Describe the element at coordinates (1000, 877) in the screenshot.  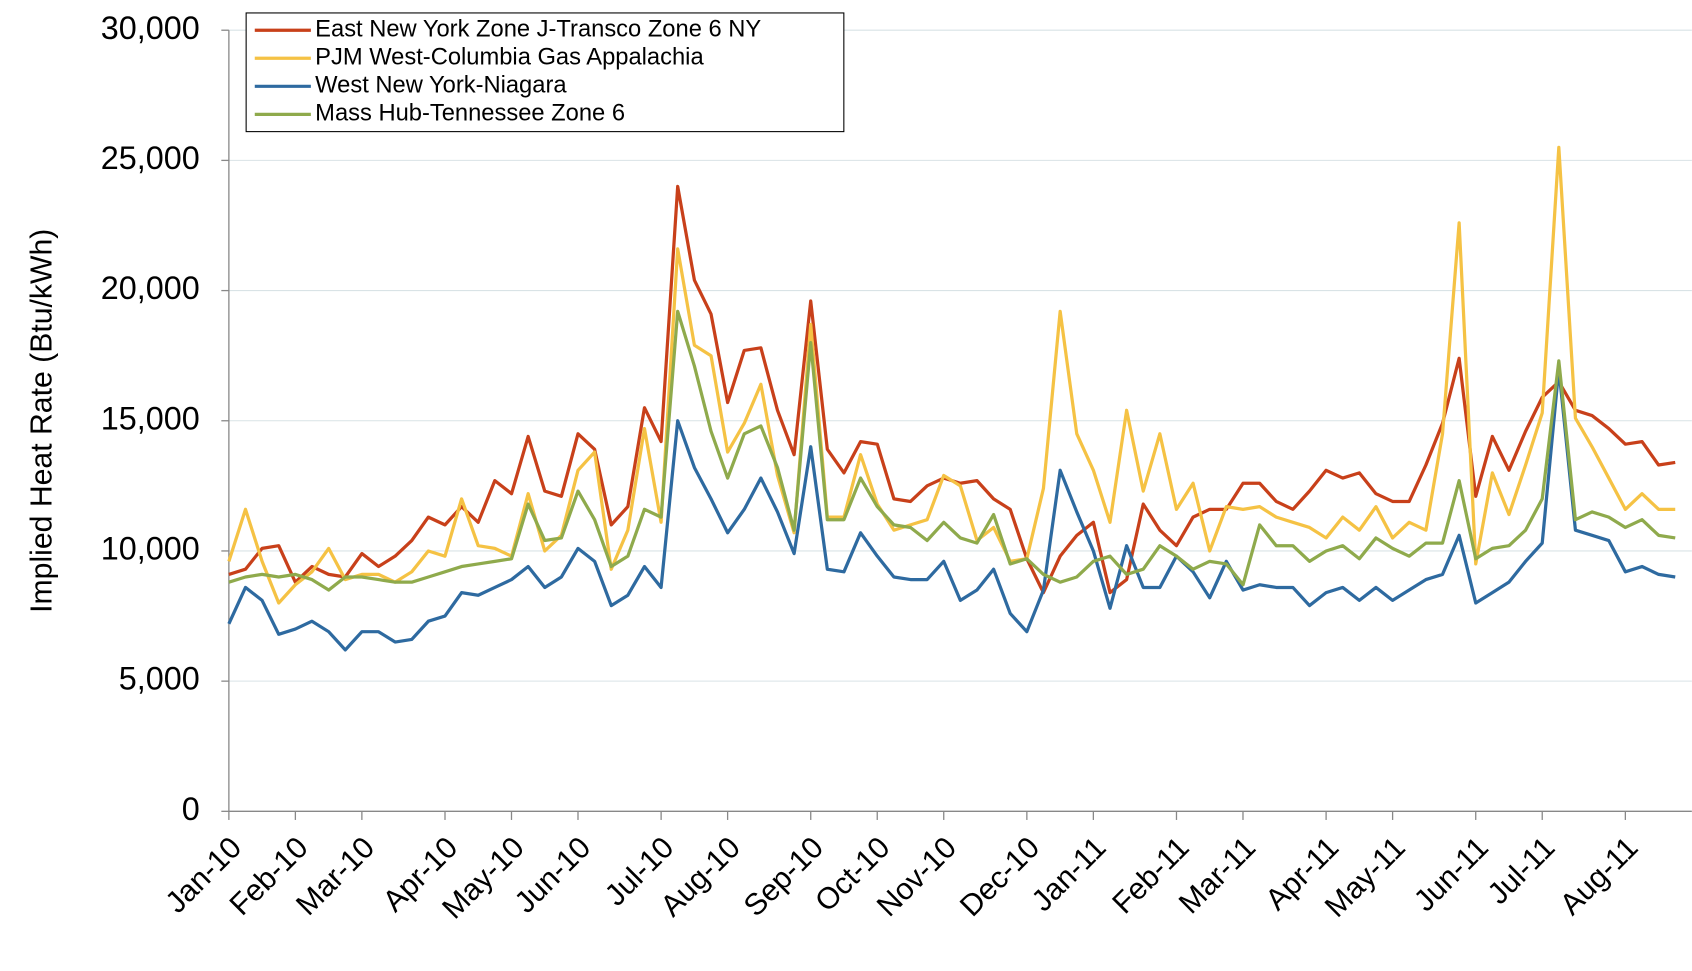
I see `x-tick-label: Dec-10` at that location.